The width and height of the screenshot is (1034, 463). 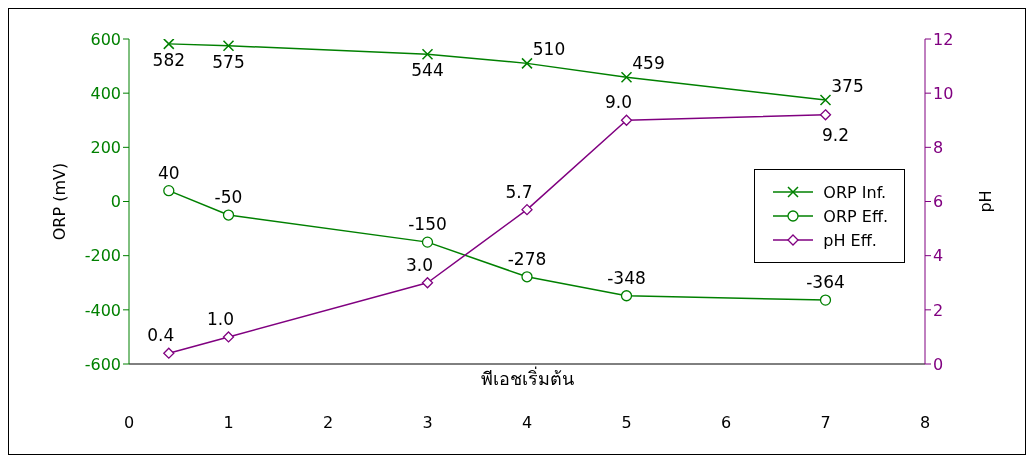 I want to click on y-axis-title: ORP (mV), so click(x=59, y=201).